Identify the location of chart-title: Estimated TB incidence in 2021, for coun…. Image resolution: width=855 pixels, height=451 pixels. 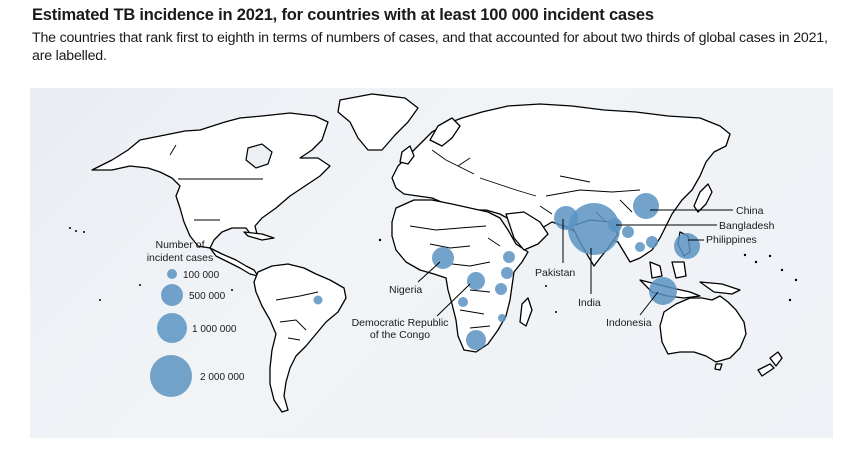
(343, 15).